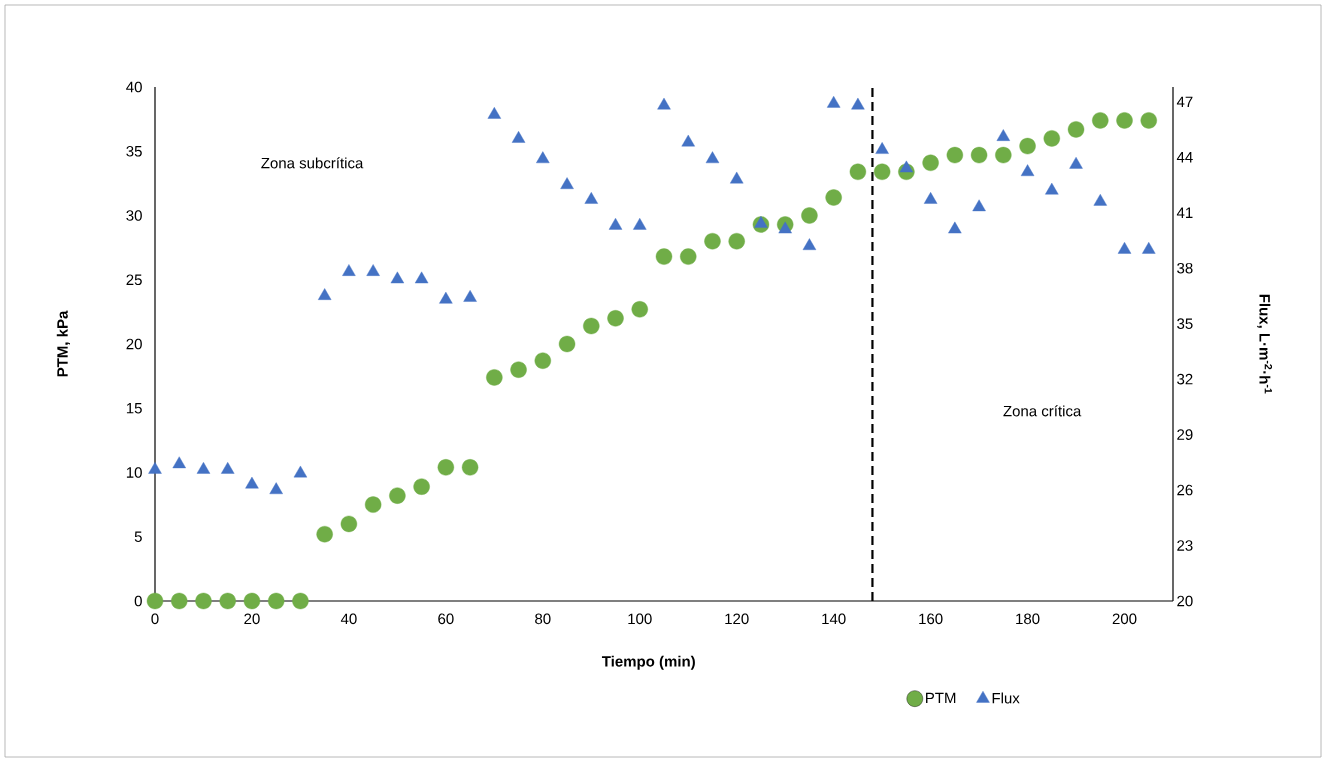  Describe the element at coordinates (138, 601) in the screenshot. I see `y-tick-label: 0` at that location.